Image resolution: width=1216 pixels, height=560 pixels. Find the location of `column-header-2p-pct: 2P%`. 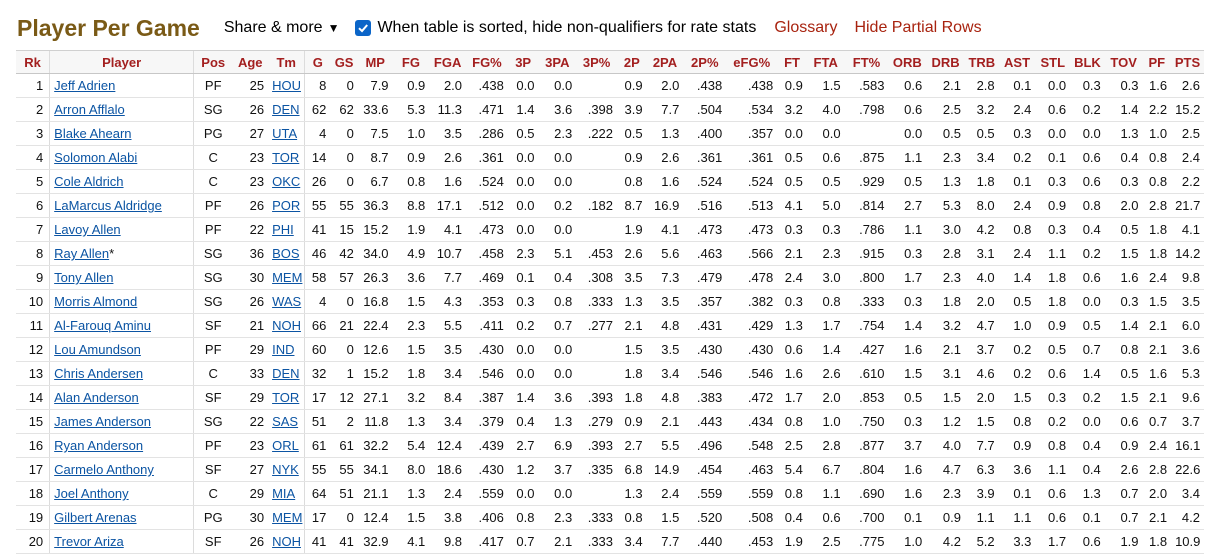

column-header-2p-pct: 2P% is located at coordinates (705, 62).